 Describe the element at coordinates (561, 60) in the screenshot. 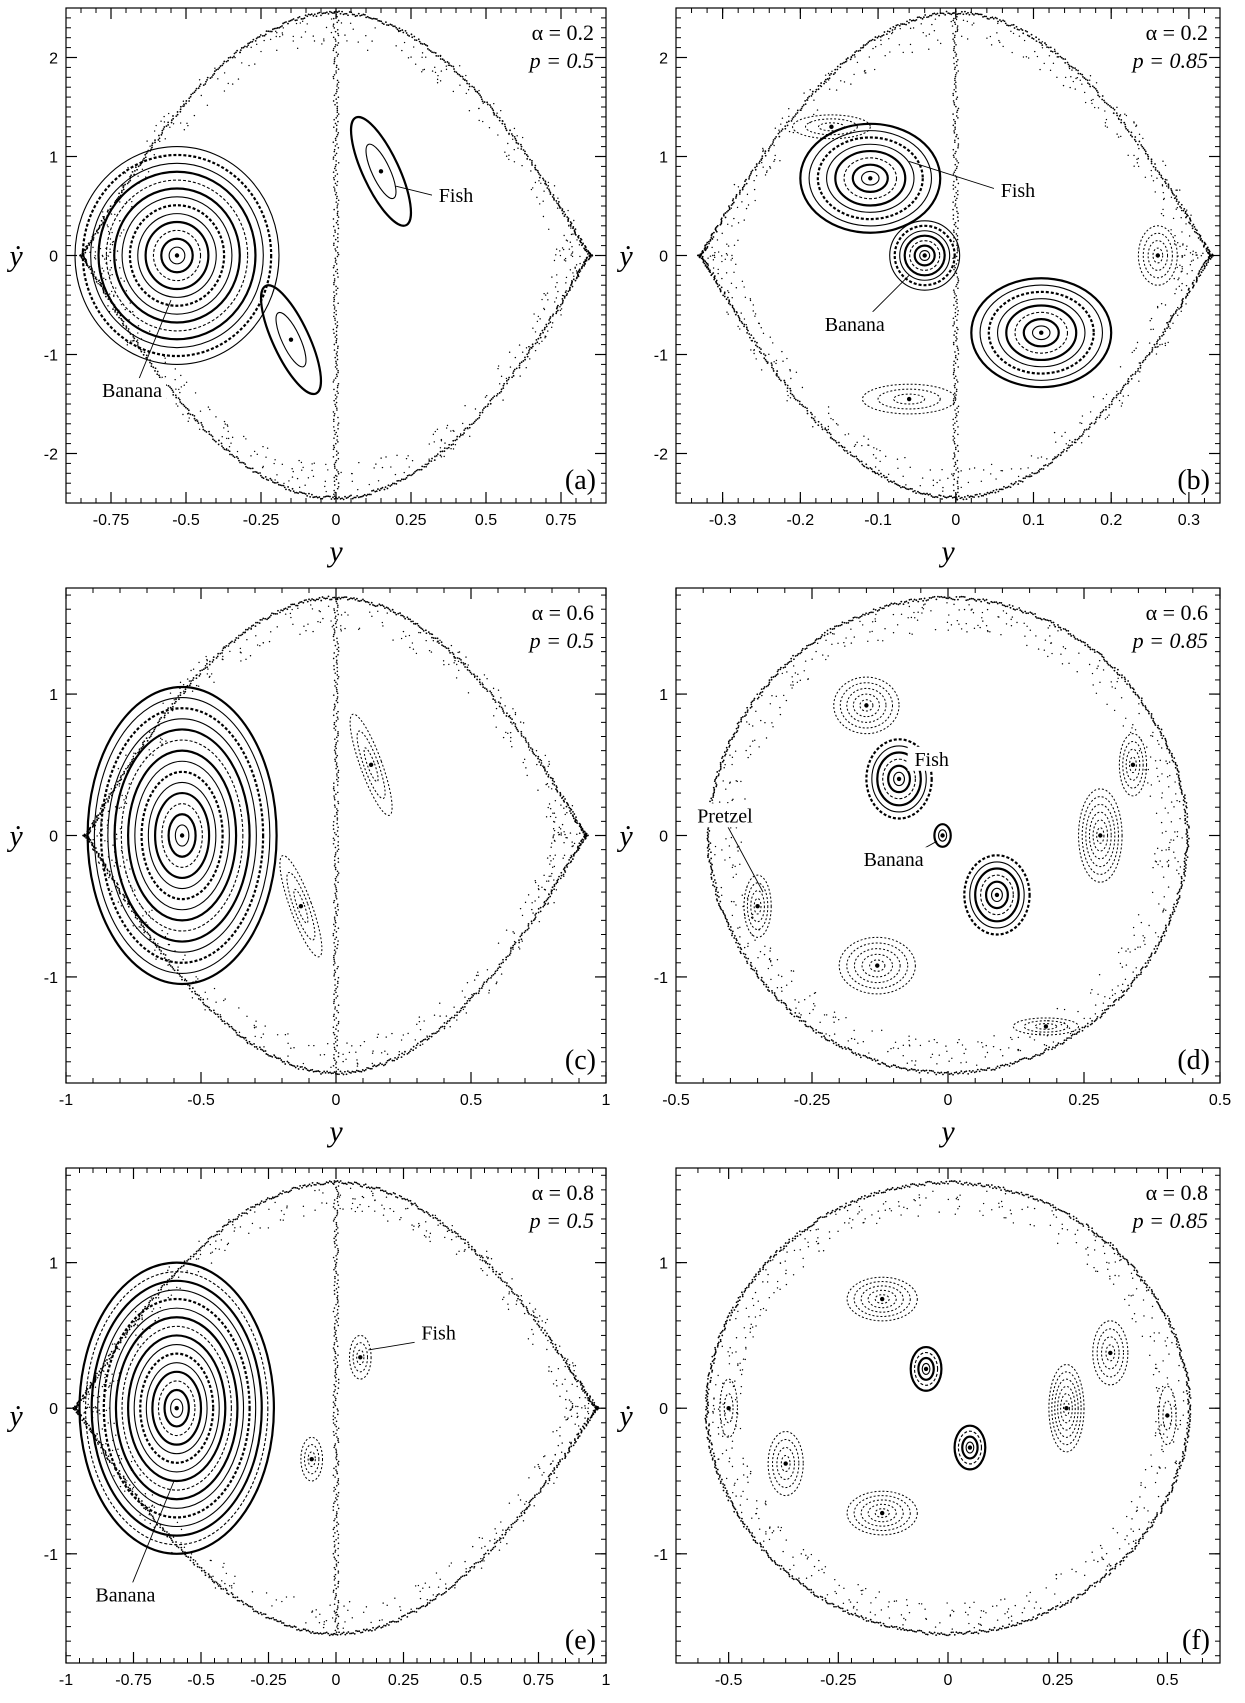

I see `p-label: p = 0.5` at that location.